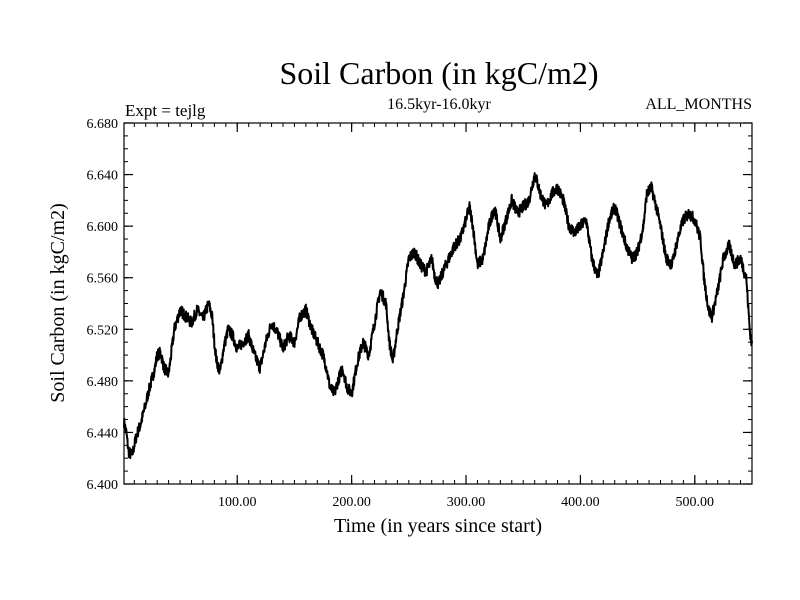  I want to click on y-tick-label: 6.640, so click(103, 176).